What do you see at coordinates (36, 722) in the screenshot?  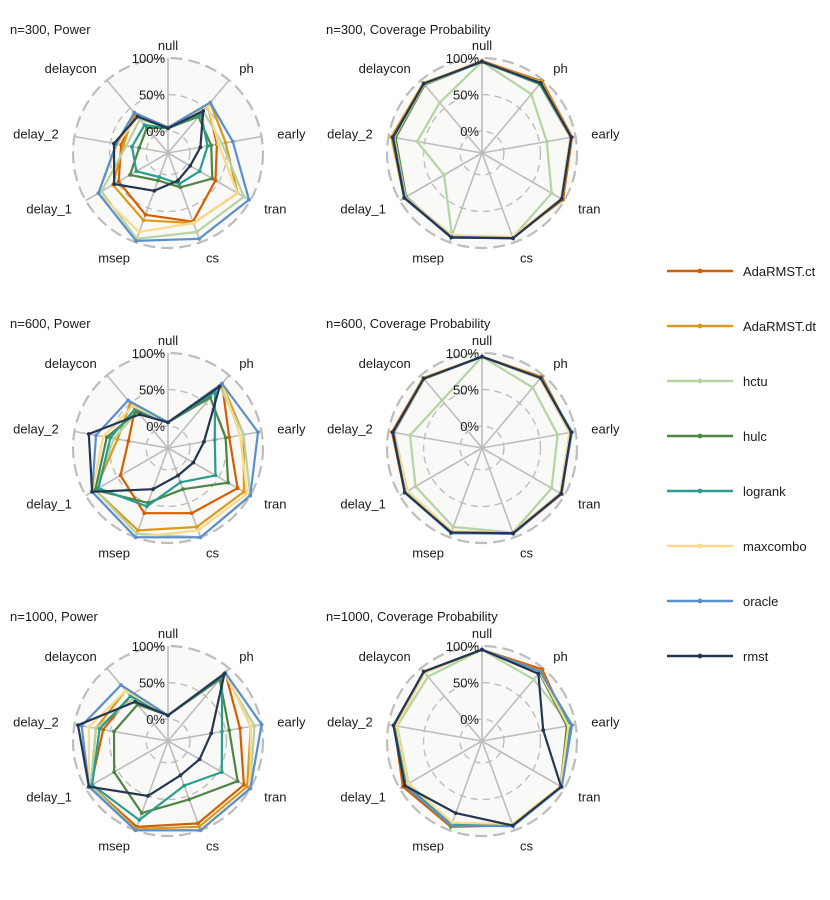 I see `axis-label: delay_2` at bounding box center [36, 722].